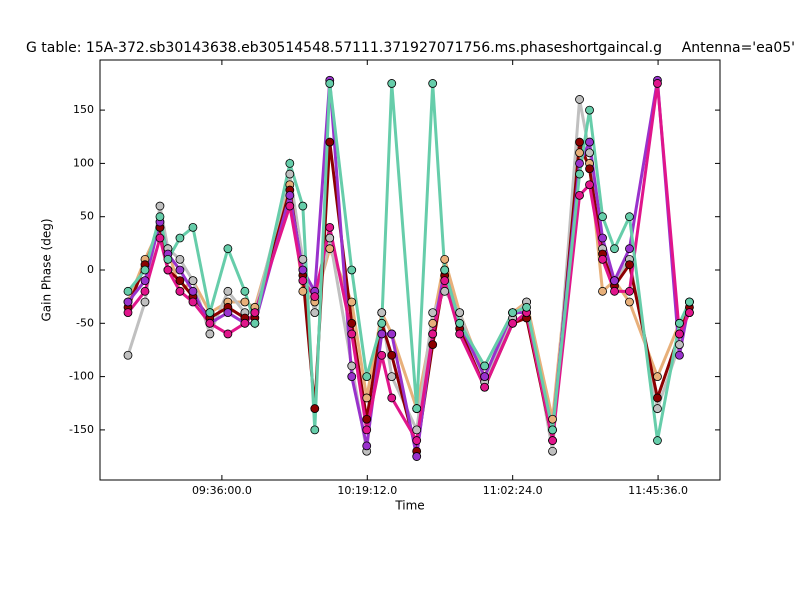 This screenshot has width=800, height=600. What do you see at coordinates (47, 269) in the screenshot?
I see `y-axis-label: Gain Phase (deg)` at bounding box center [47, 269].